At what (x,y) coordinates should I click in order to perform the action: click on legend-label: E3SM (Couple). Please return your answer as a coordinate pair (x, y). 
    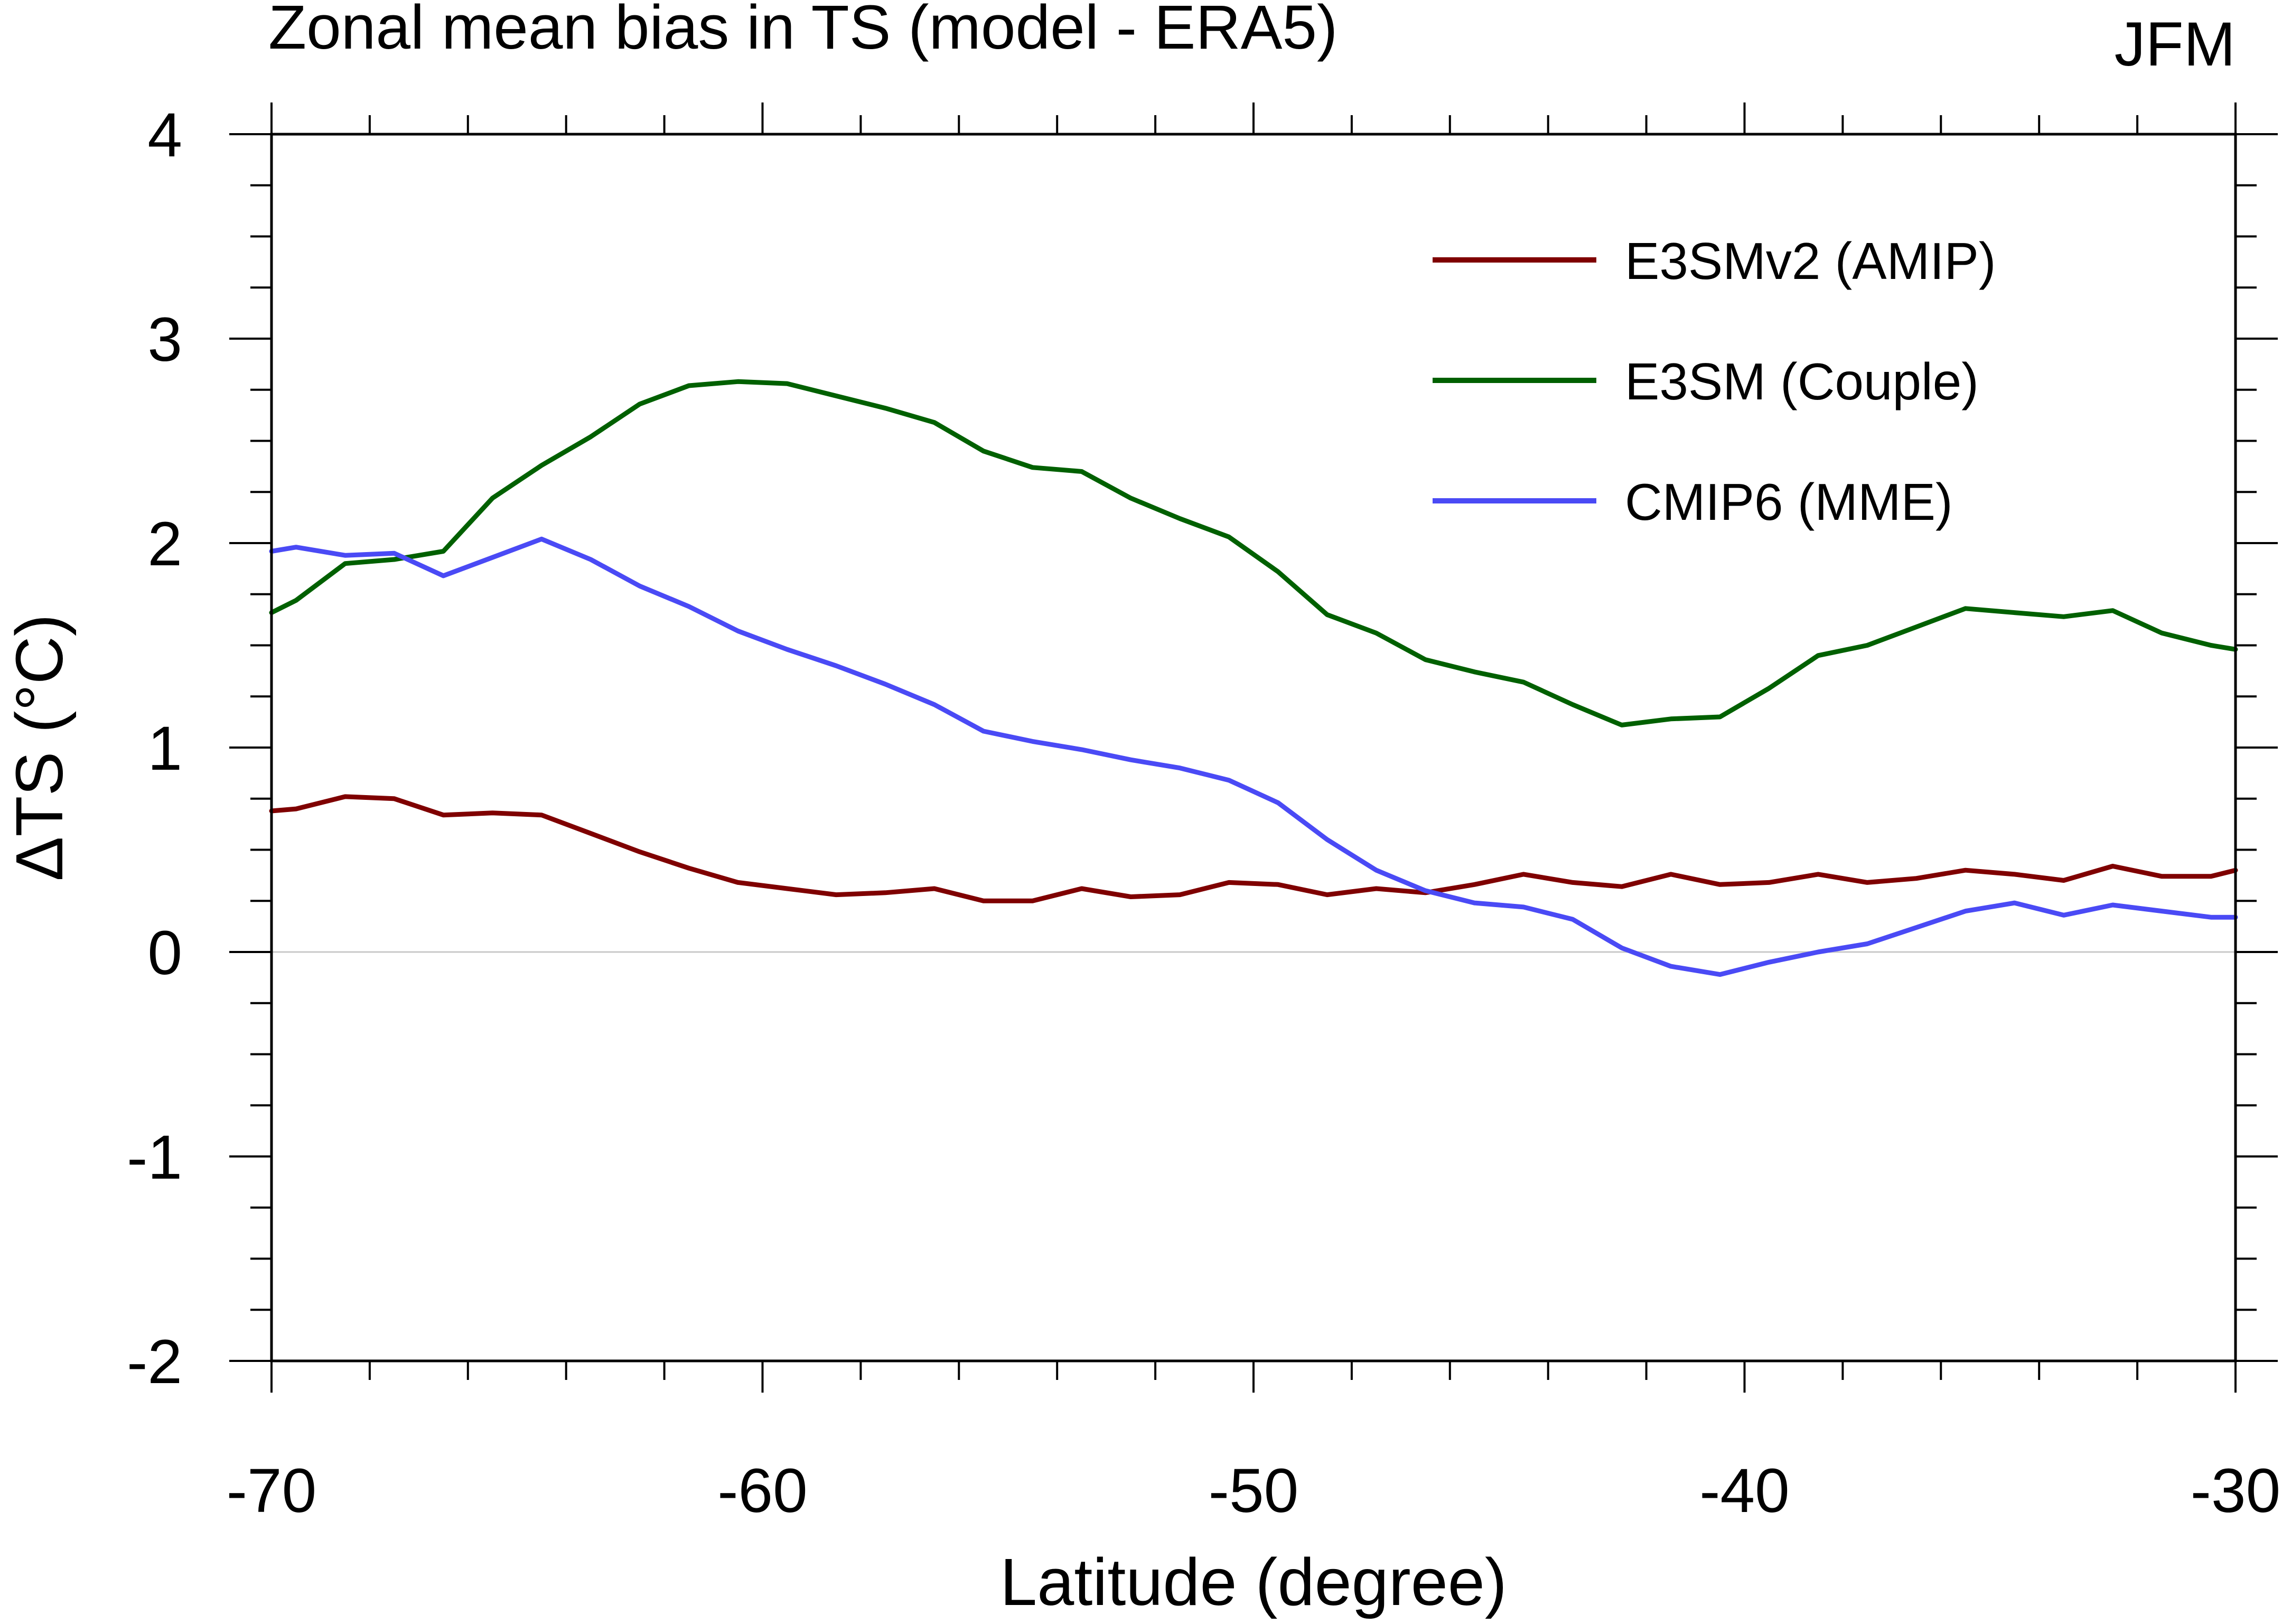
    Looking at the image, I should click on (1802, 381).